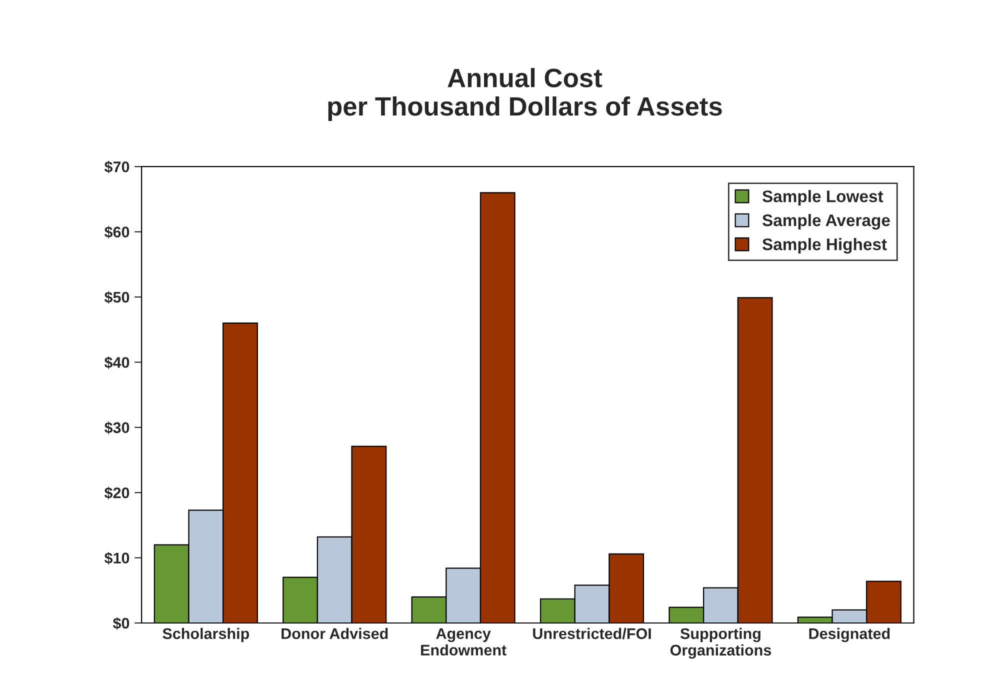 The image size is (990, 700). I want to click on y-tick-label: $70, so click(117, 167).